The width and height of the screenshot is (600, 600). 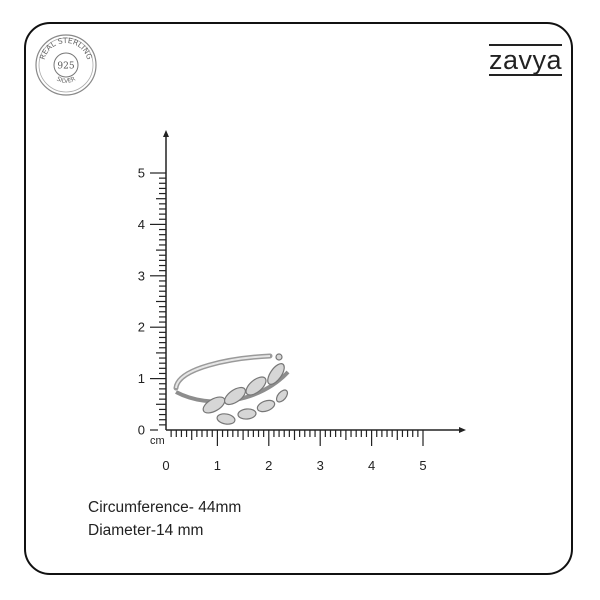 I want to click on y-tick-label: 5, so click(x=141, y=173).